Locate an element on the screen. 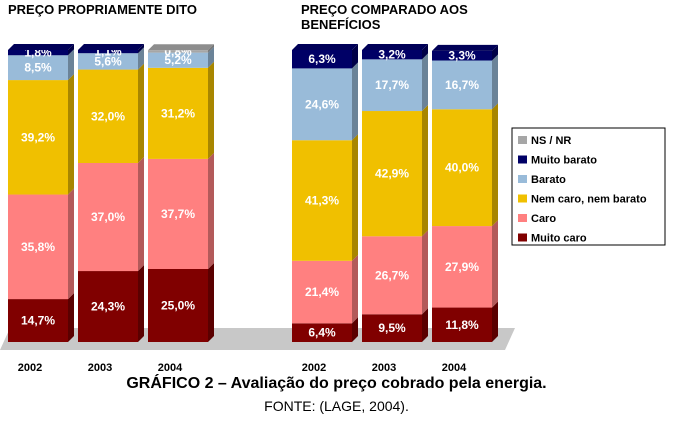 Image resolution: width=673 pixels, height=444 pixels. value-label: 8,5% is located at coordinates (38, 68).